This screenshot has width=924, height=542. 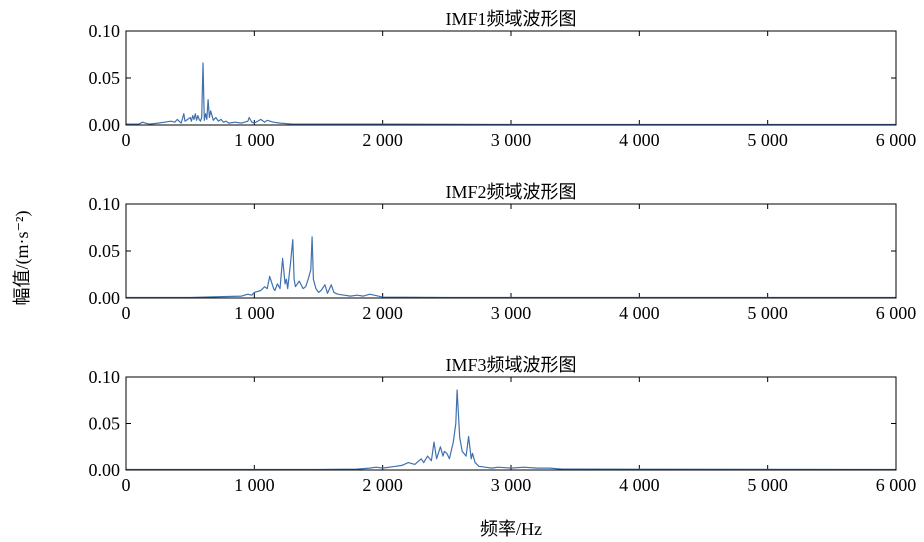 What do you see at coordinates (510, 19) in the screenshot?
I see `panel-title: IMF1频域波形图` at bounding box center [510, 19].